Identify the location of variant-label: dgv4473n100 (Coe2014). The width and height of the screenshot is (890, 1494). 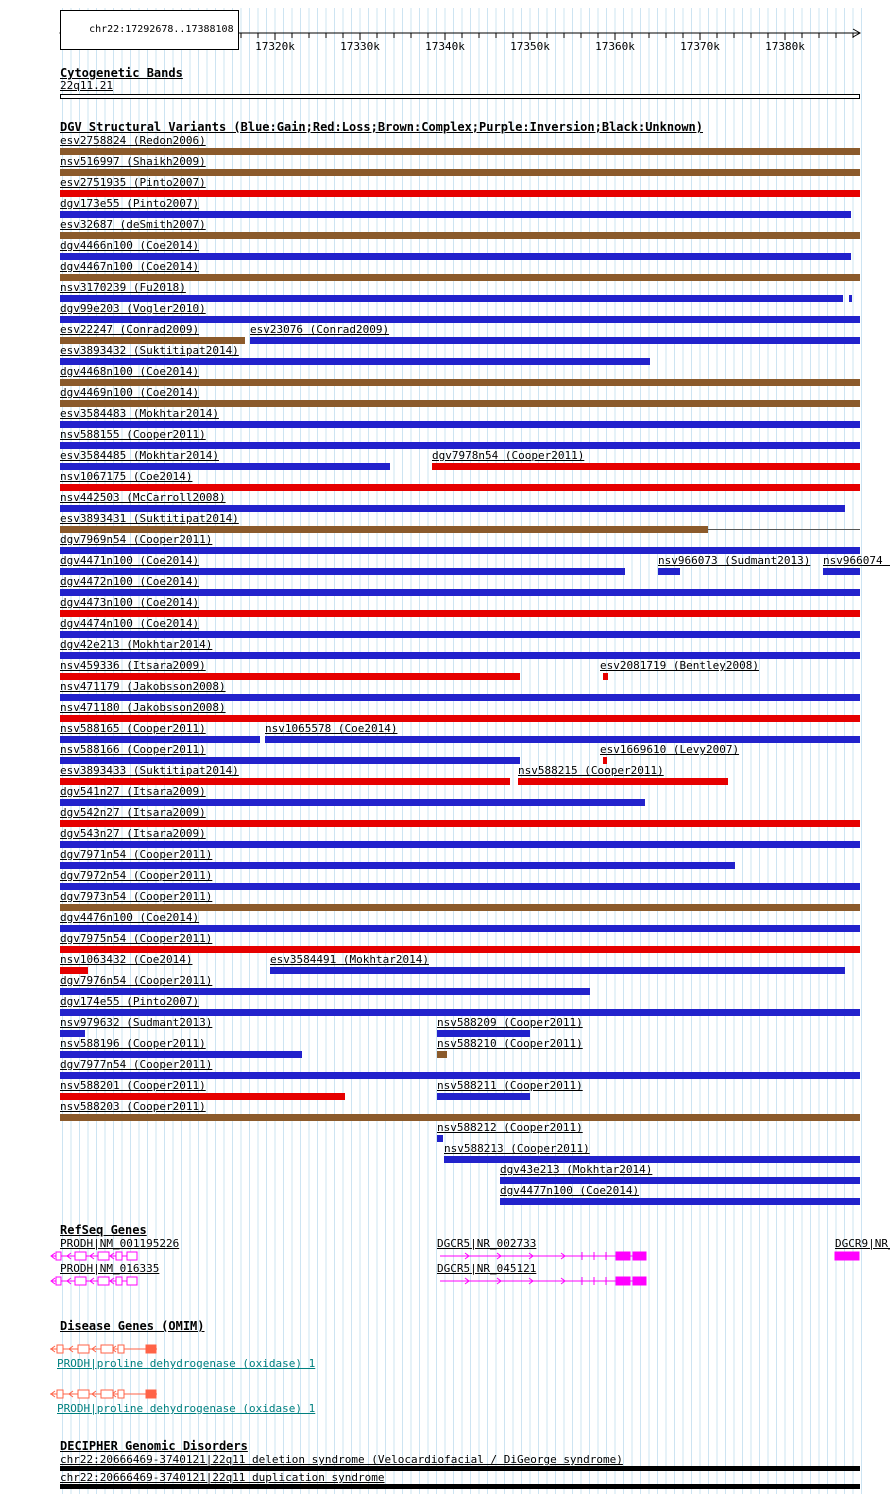
(130, 602).